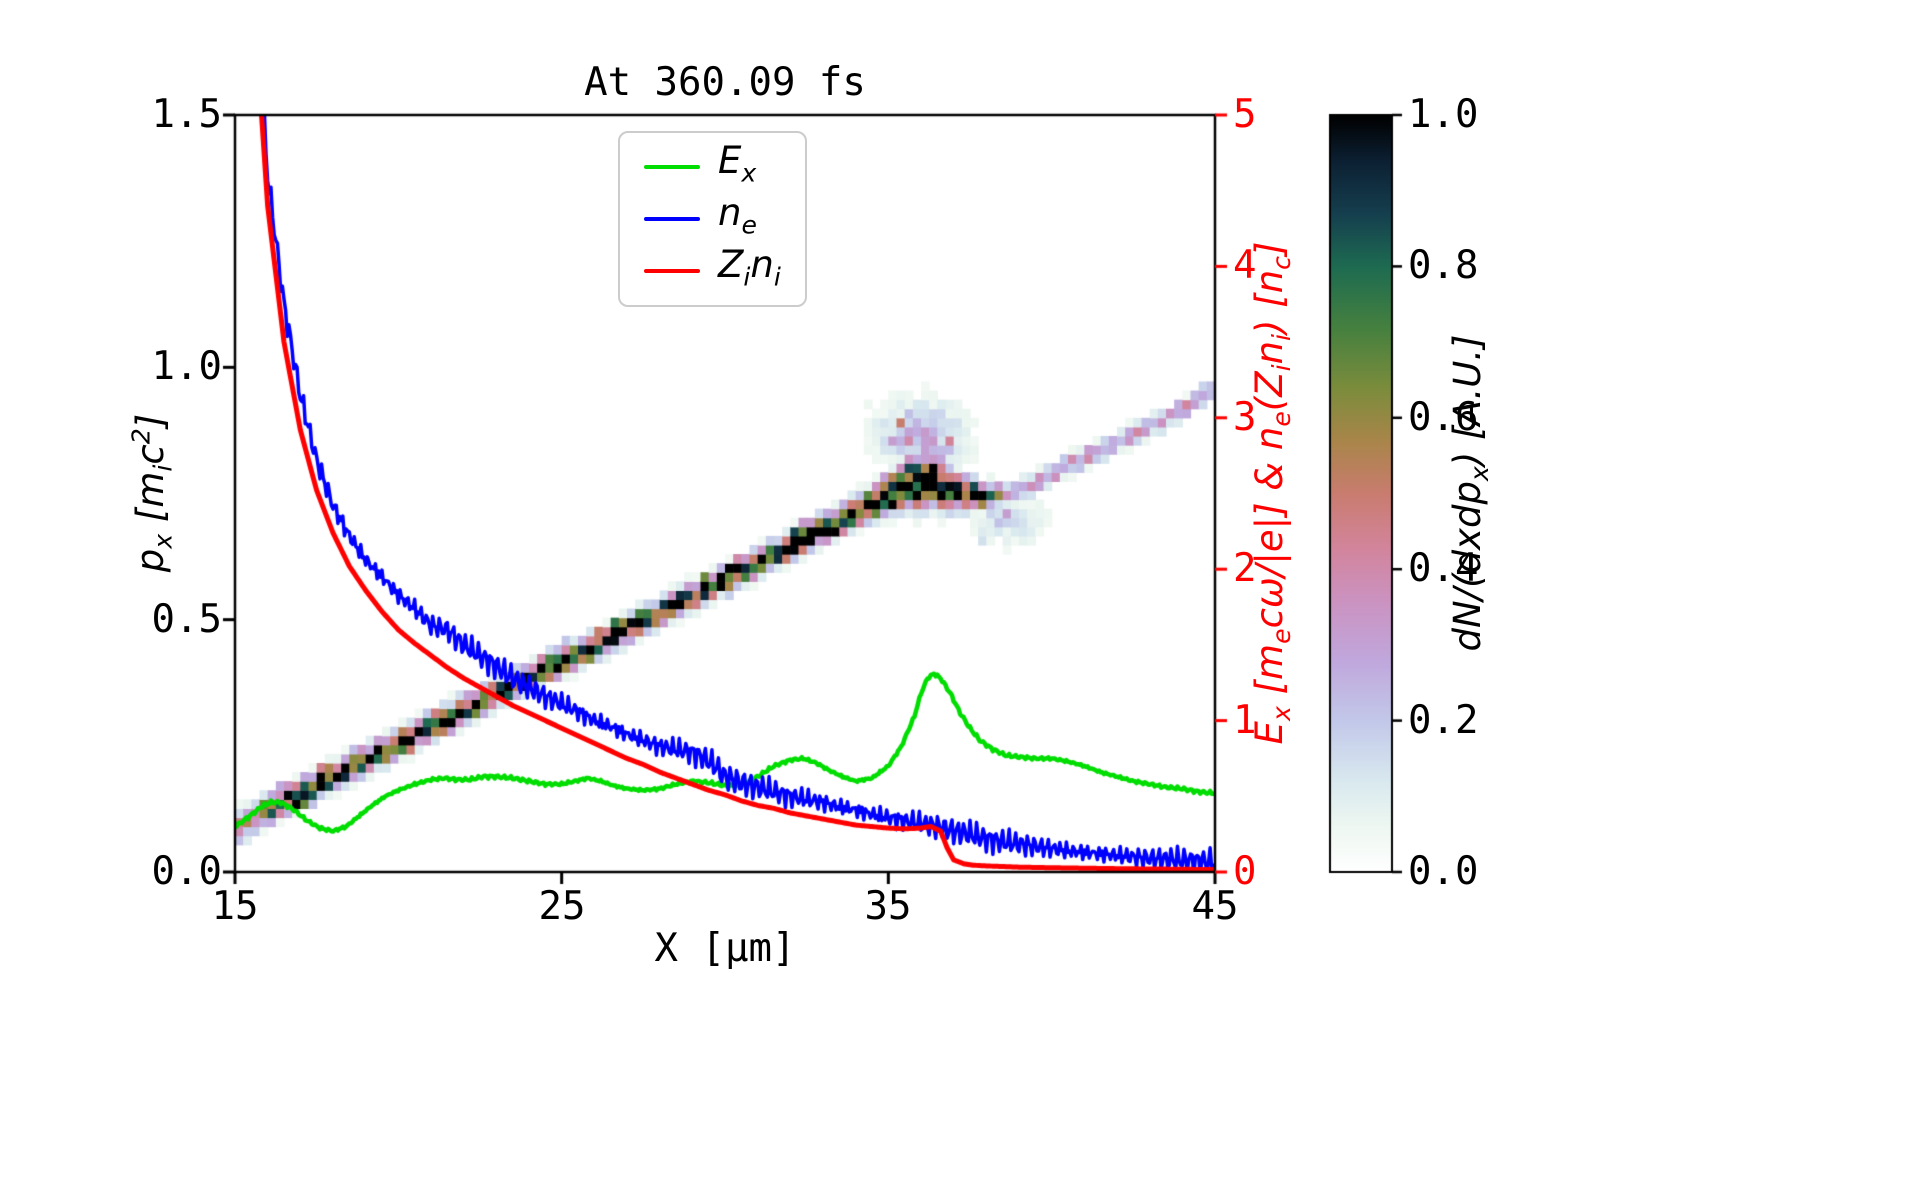  Describe the element at coordinates (1272, 493) in the screenshot. I see `y-axis-right-label: Ex [mecω/|e|] & ne(Zini) [nc]` at that location.